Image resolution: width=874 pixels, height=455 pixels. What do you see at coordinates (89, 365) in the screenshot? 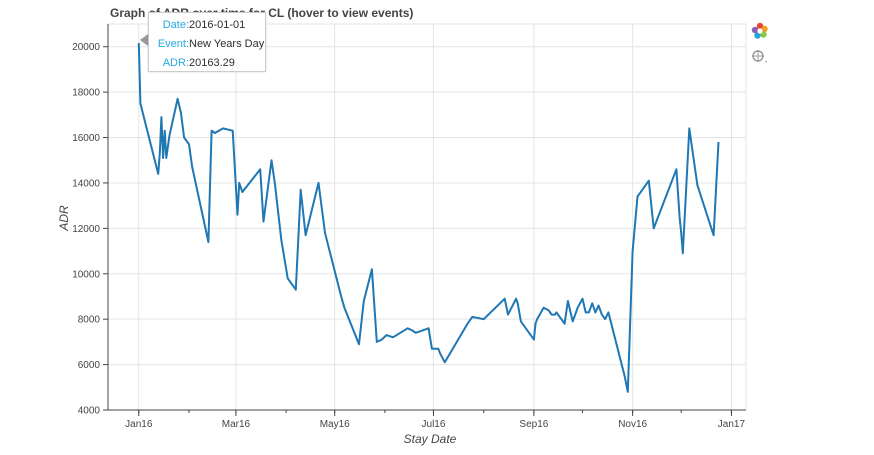
I see `y-tick-label: 6000` at bounding box center [89, 365].